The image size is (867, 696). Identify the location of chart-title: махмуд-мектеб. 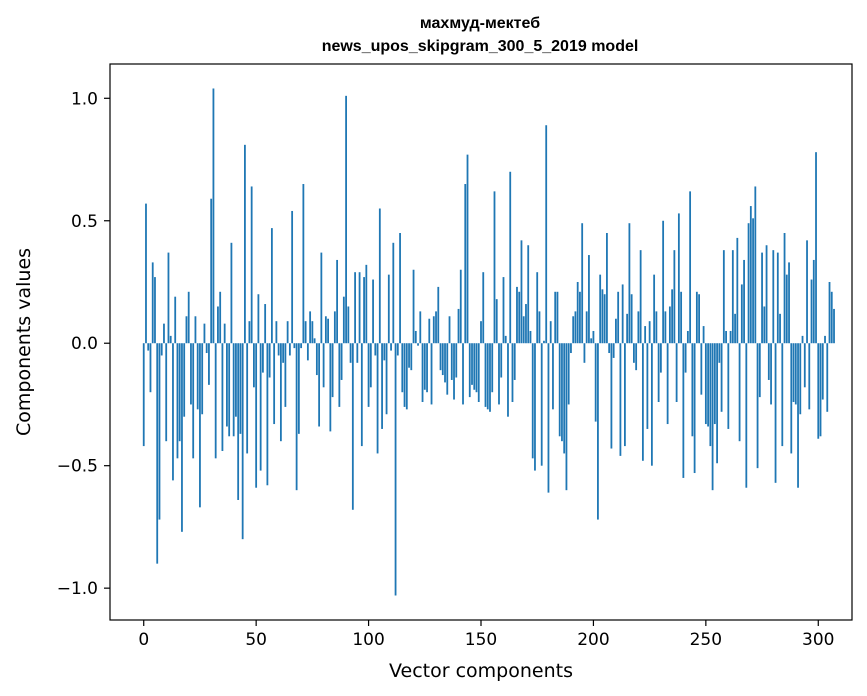
(480, 23).